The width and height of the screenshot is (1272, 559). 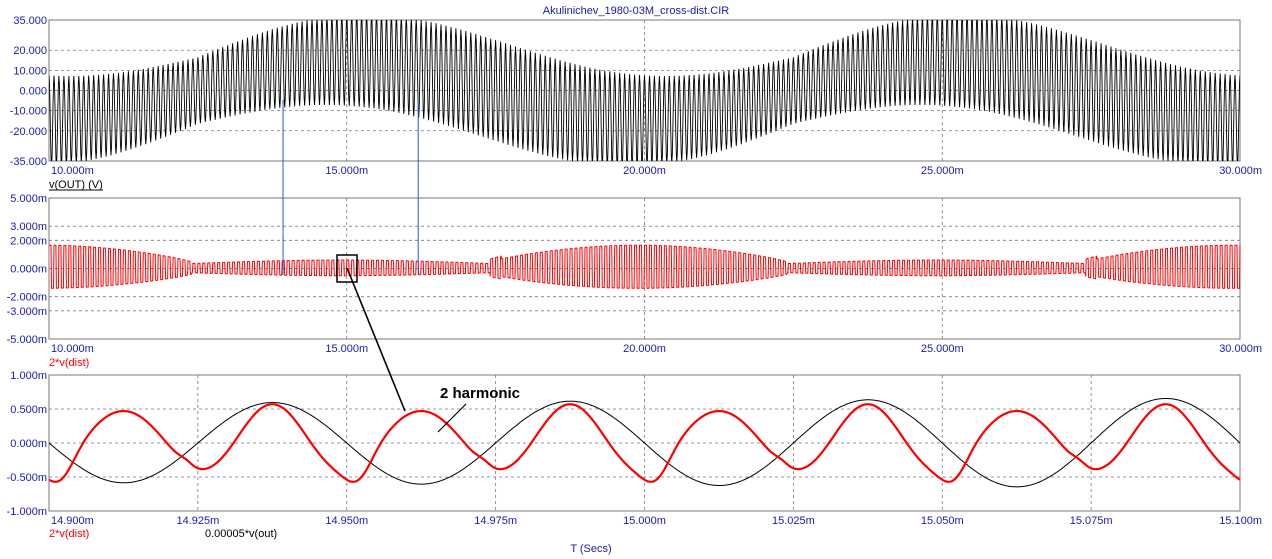 I want to click on series-line-vdist-zoom, so click(x=644, y=443).